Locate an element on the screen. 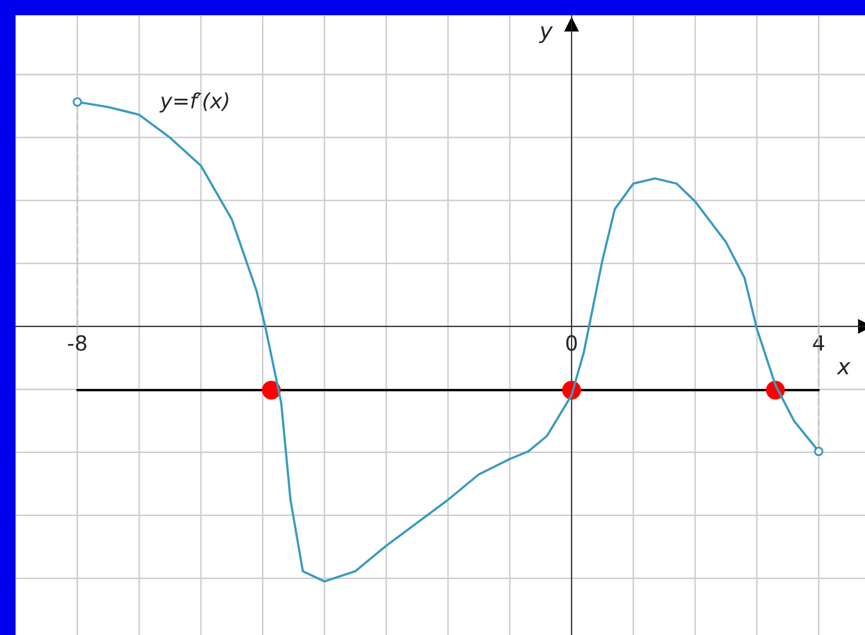 The height and width of the screenshot is (635, 865). x-tick-label: 4 is located at coordinates (818, 343).